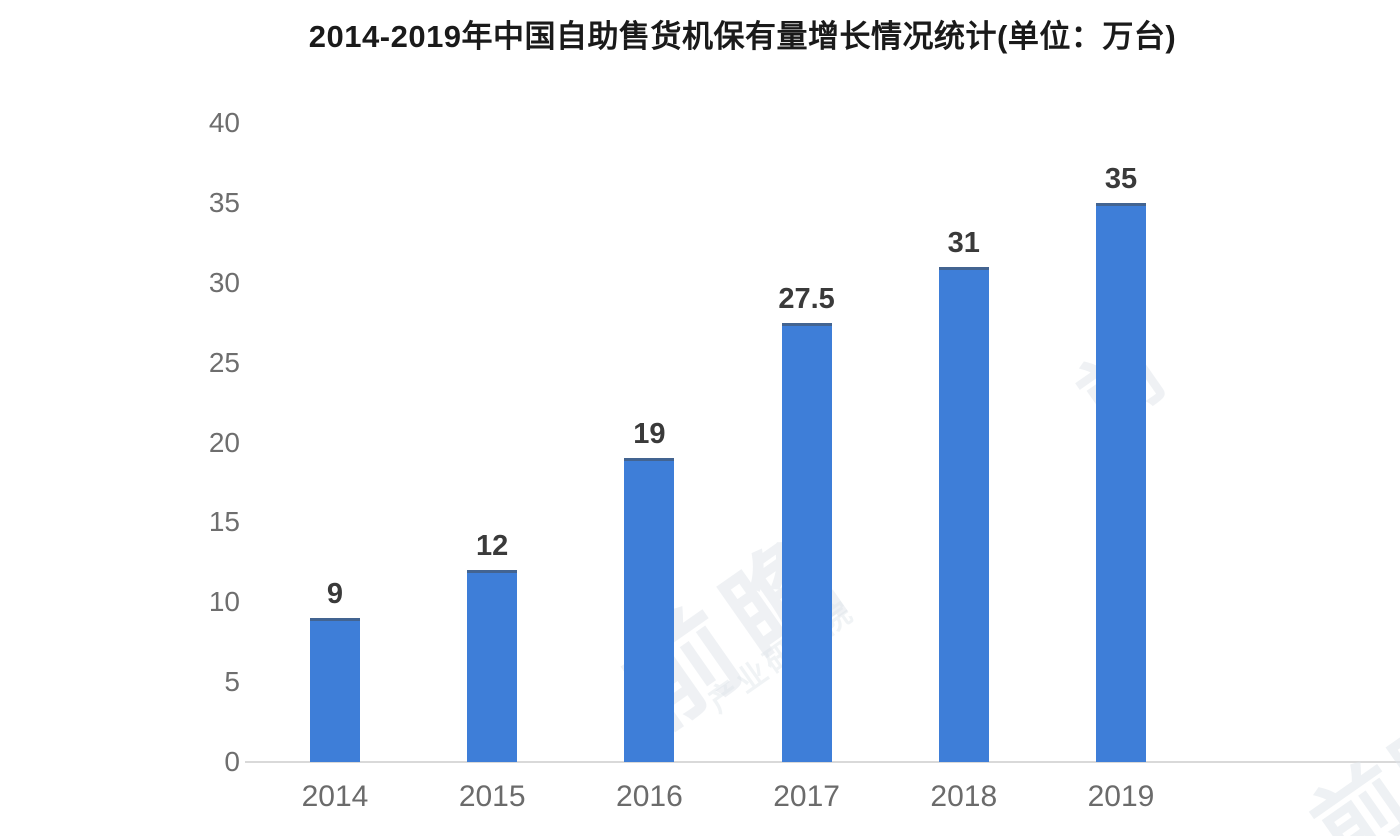 The height and width of the screenshot is (836, 1400). I want to click on x-axis-label: 2018, so click(964, 796).